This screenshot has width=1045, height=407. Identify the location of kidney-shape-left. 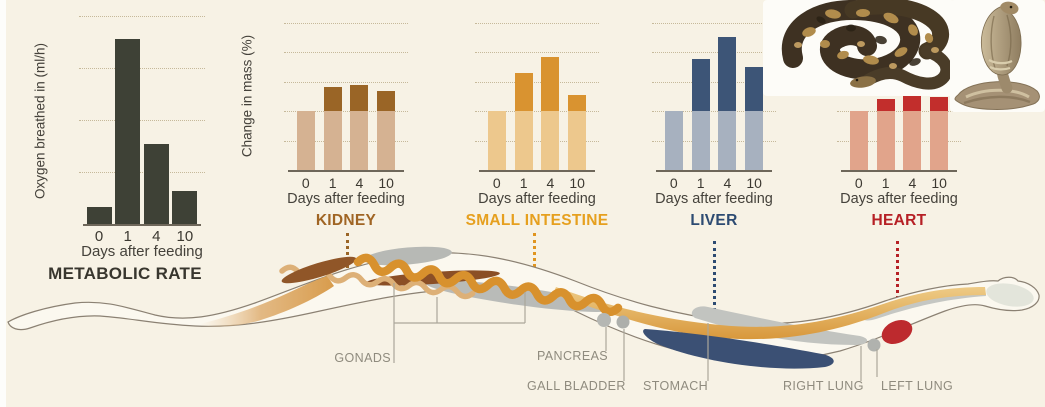
(319, 270).